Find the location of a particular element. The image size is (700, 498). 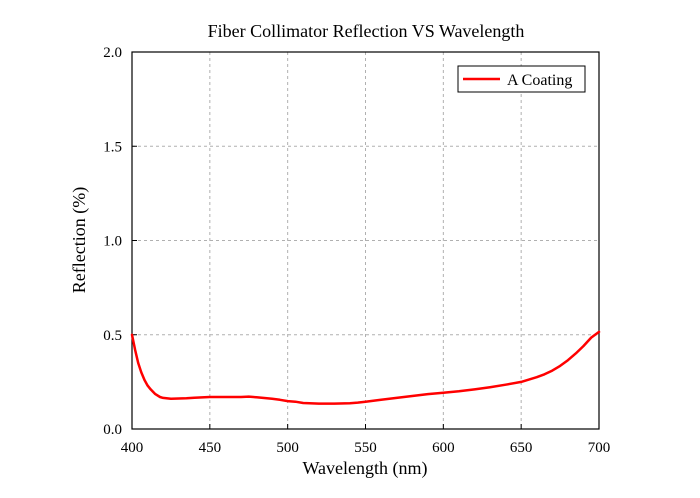

x-tick-label: 450 is located at coordinates (210, 448).